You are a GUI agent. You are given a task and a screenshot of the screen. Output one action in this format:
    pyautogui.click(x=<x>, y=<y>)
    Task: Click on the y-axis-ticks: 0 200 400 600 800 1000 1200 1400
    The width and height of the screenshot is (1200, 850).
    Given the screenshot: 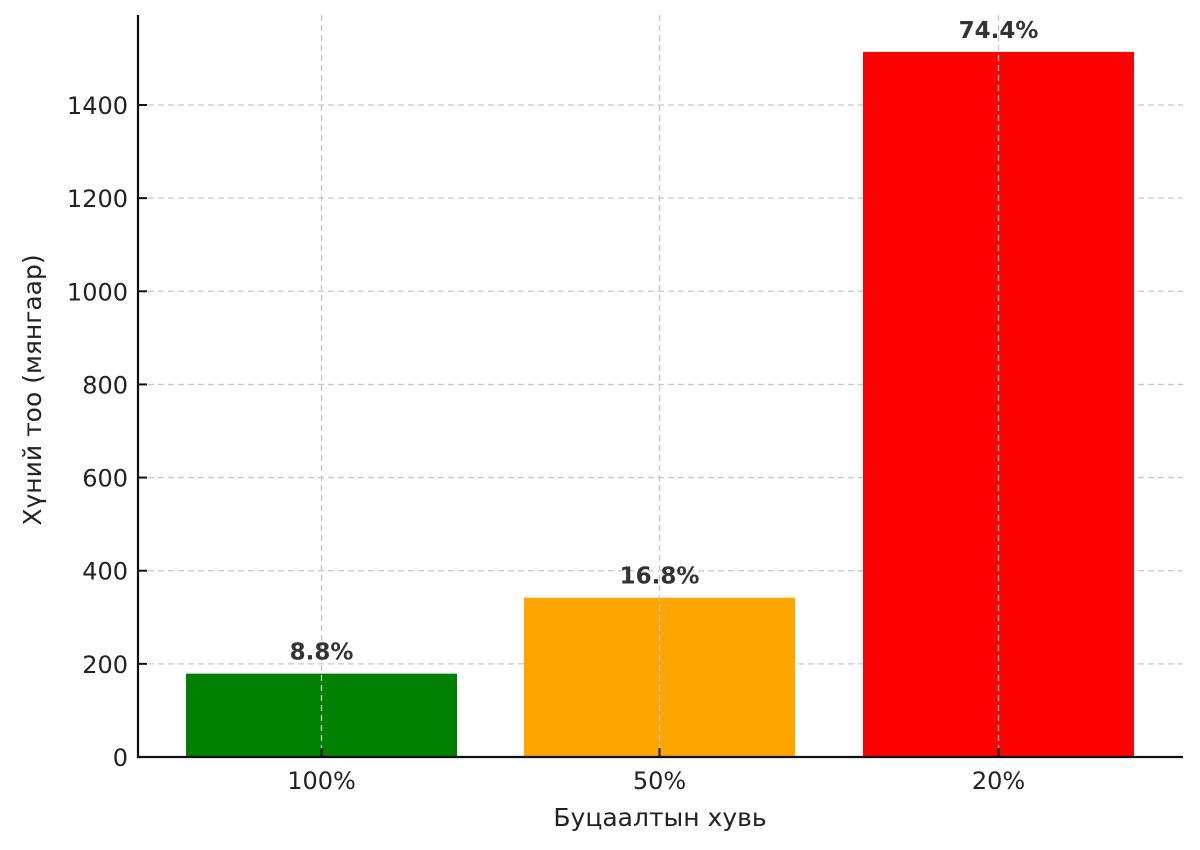 What is the action you would take?
    pyautogui.click(x=107, y=432)
    